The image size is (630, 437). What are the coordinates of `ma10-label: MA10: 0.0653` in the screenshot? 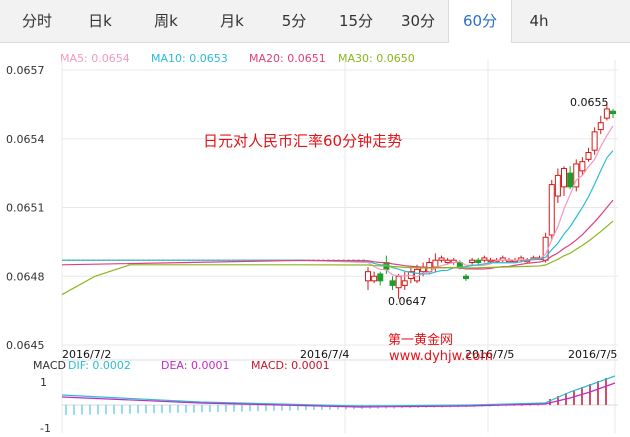 It's located at (189, 58).